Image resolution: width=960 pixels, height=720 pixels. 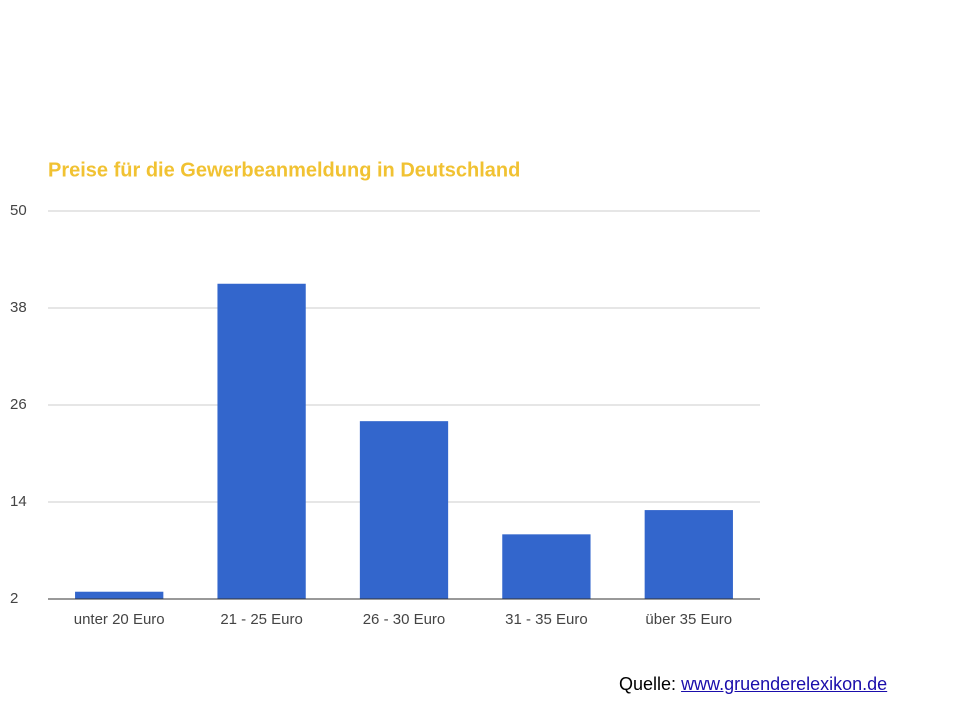 What do you see at coordinates (648, 684) in the screenshot?
I see `source-label: Quelle:` at bounding box center [648, 684].